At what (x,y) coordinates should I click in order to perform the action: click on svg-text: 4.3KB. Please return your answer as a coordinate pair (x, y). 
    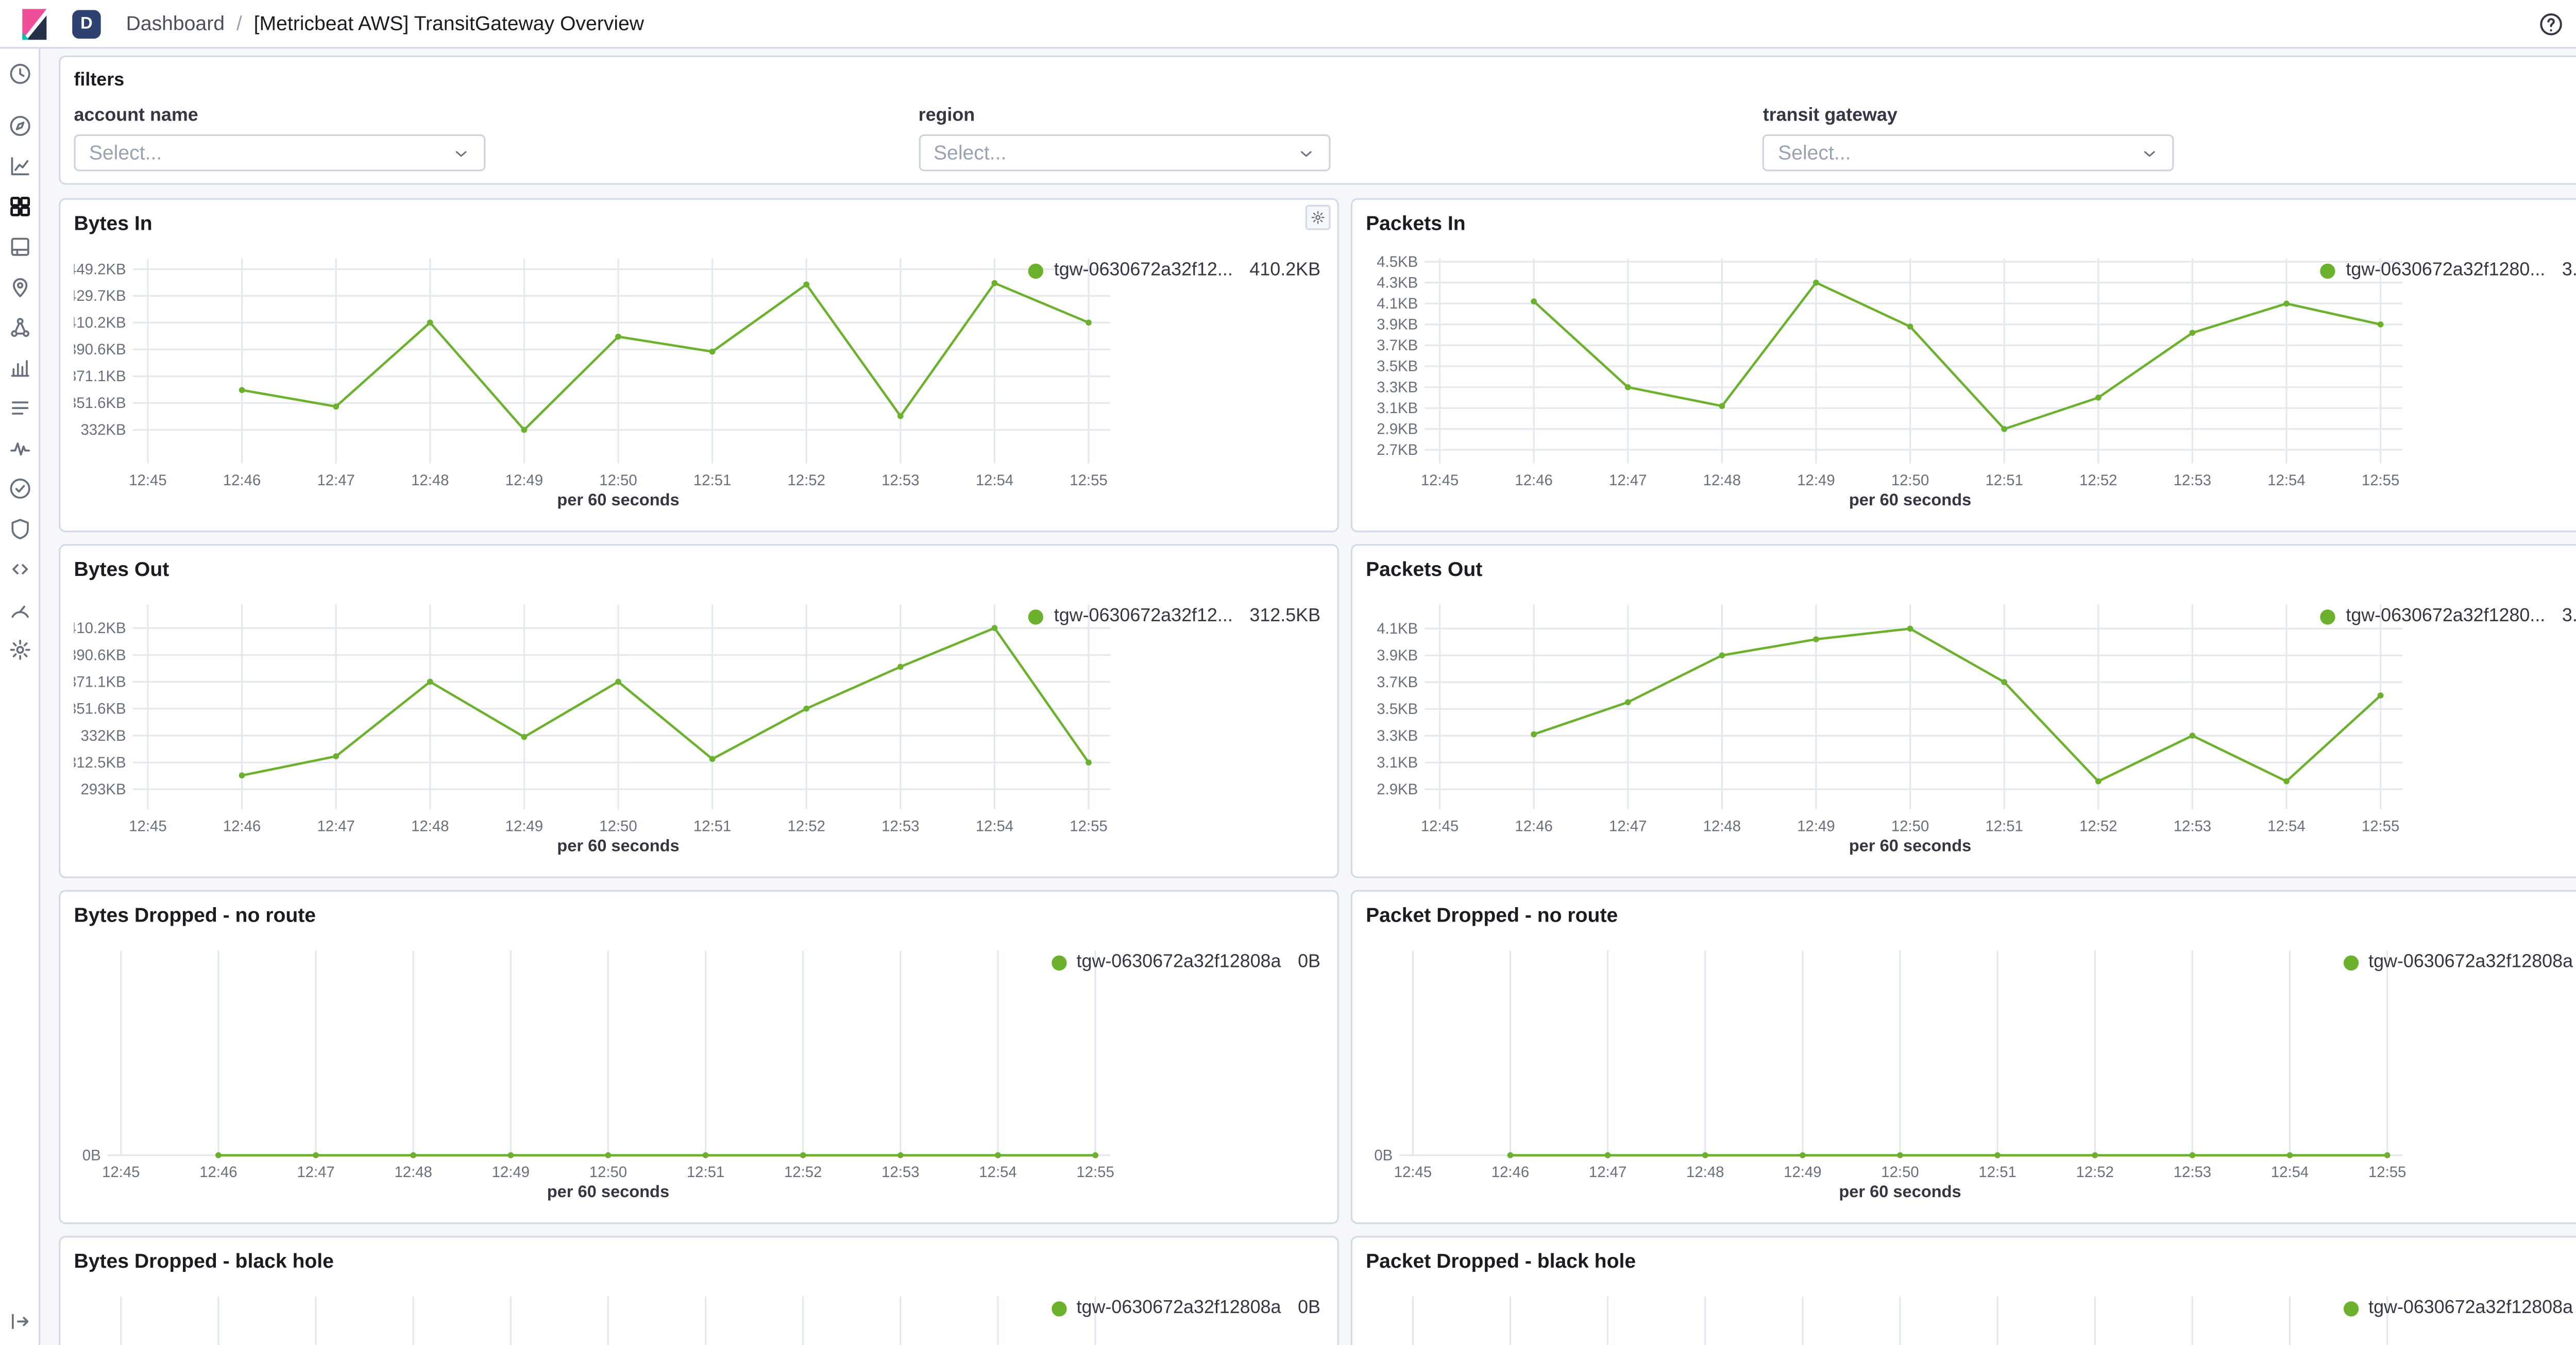
    Looking at the image, I should click on (1397, 282).